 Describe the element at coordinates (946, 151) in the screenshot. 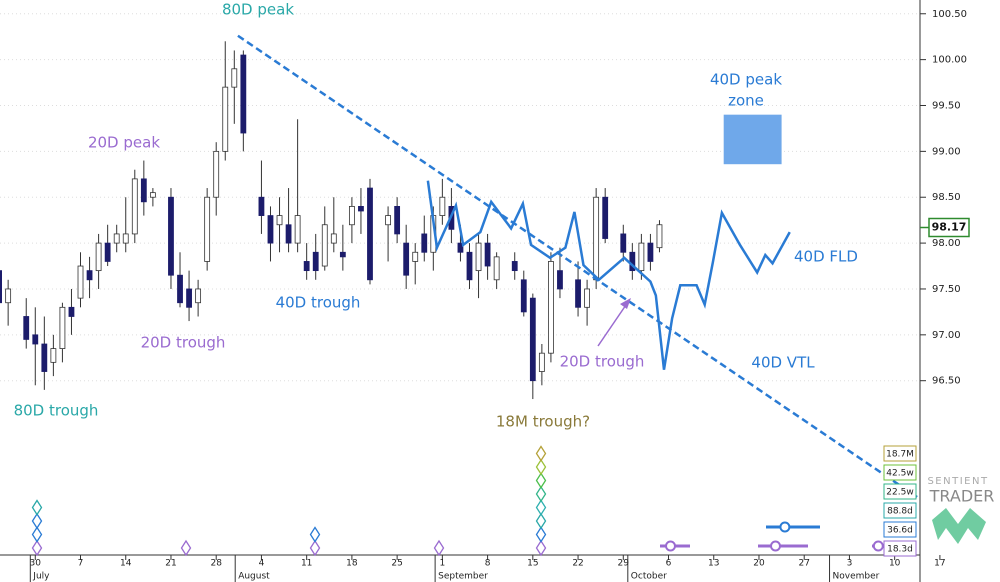

I see `y-tick-label: 99.00` at that location.